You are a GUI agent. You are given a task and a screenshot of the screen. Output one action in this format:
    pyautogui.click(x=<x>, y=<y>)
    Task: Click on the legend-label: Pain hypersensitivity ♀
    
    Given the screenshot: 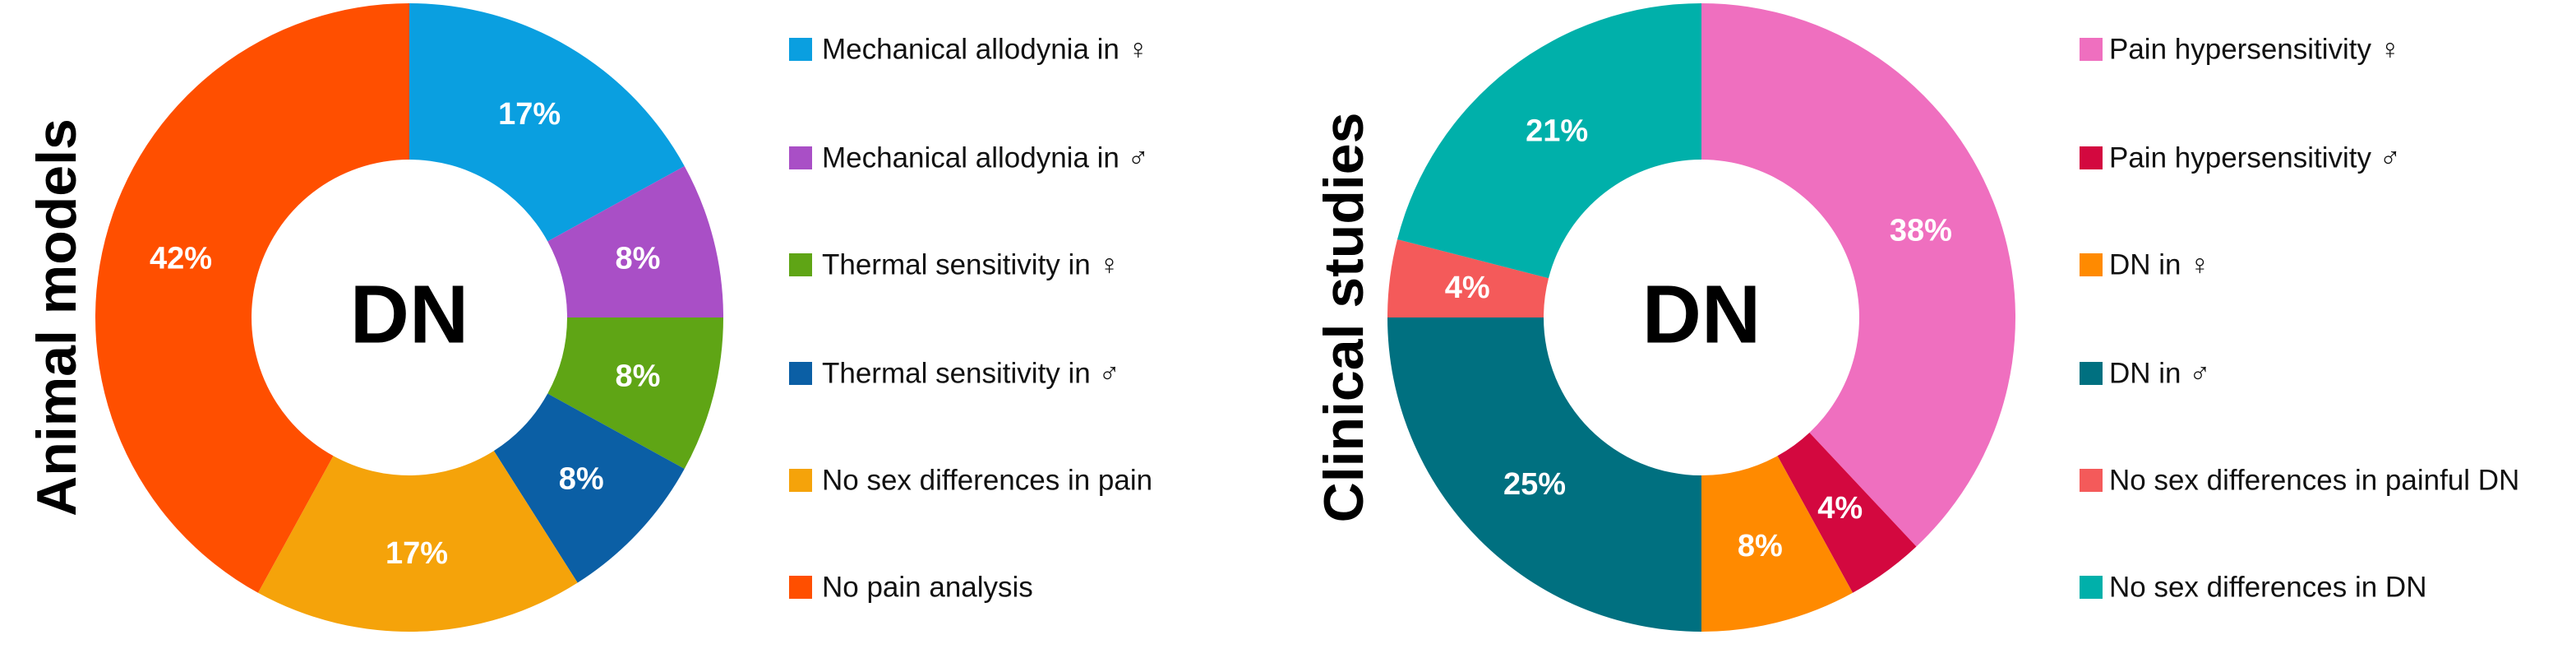 What is the action you would take?
    pyautogui.click(x=2255, y=49)
    